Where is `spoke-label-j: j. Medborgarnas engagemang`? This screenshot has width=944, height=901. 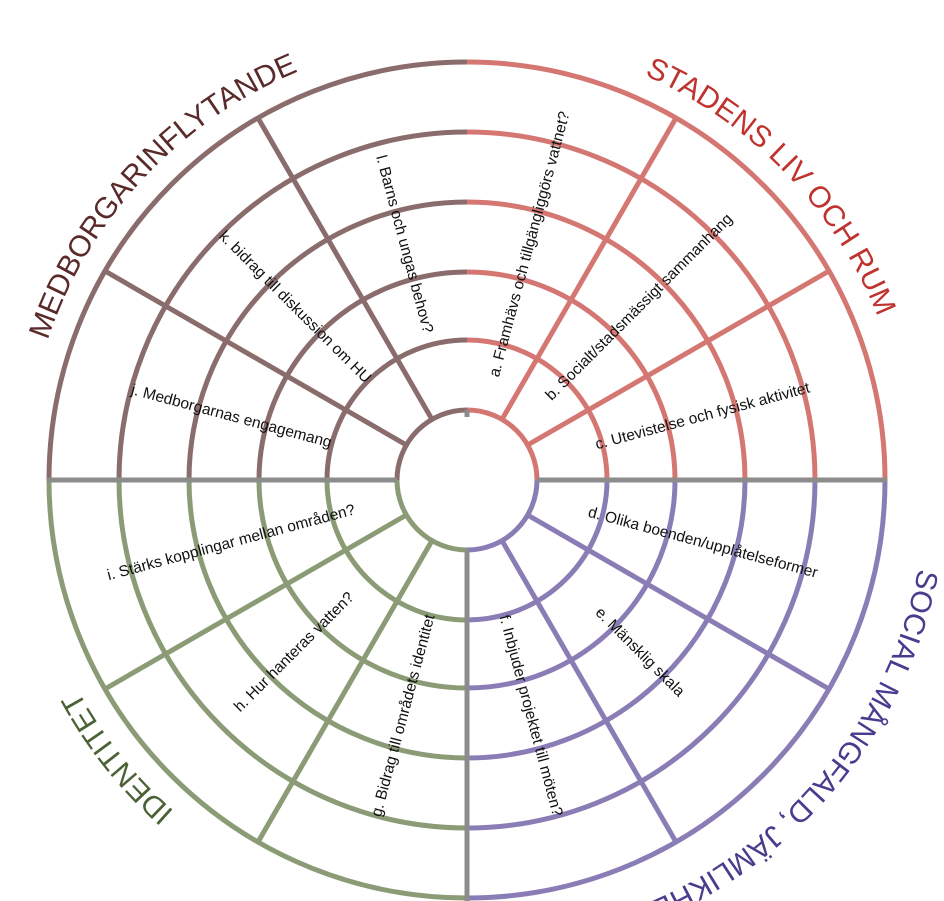
spoke-label-j: j. Medborgarnas engagemang is located at coordinates (230, 416).